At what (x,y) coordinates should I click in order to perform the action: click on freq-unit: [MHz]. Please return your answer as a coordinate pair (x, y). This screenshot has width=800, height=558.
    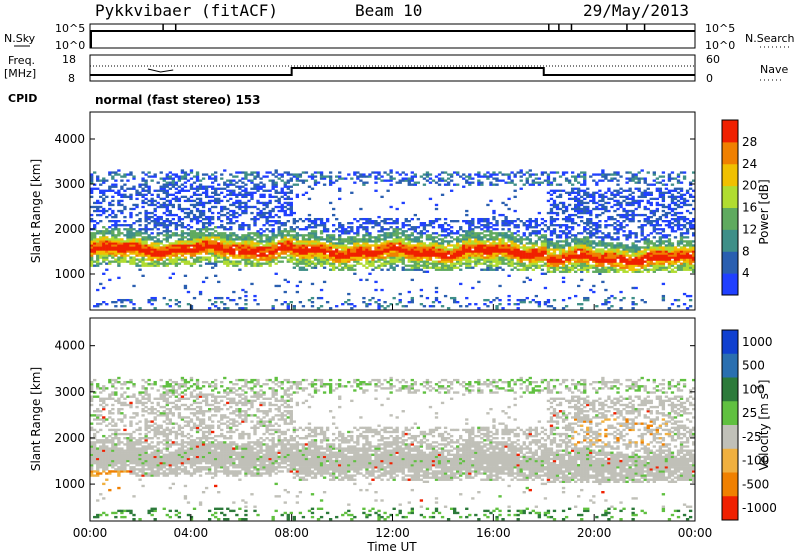
    Looking at the image, I should click on (20, 73).